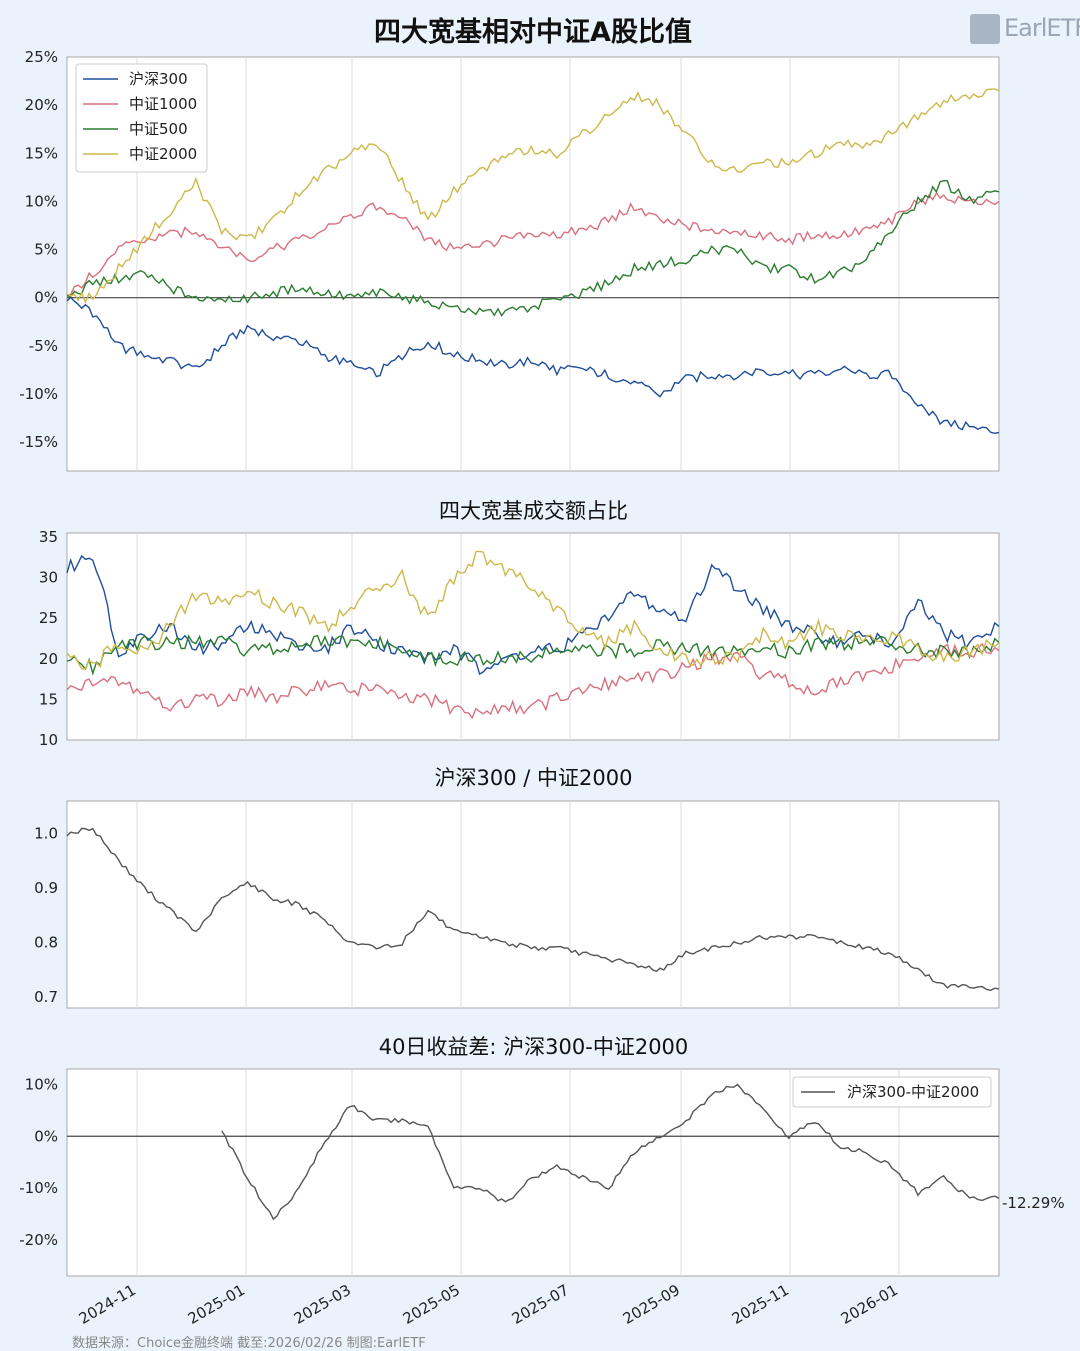 Image resolution: width=1080 pixels, height=1351 pixels. What do you see at coordinates (1033, 1203) in the screenshot?
I see `last-value-label: -12.29%` at bounding box center [1033, 1203].